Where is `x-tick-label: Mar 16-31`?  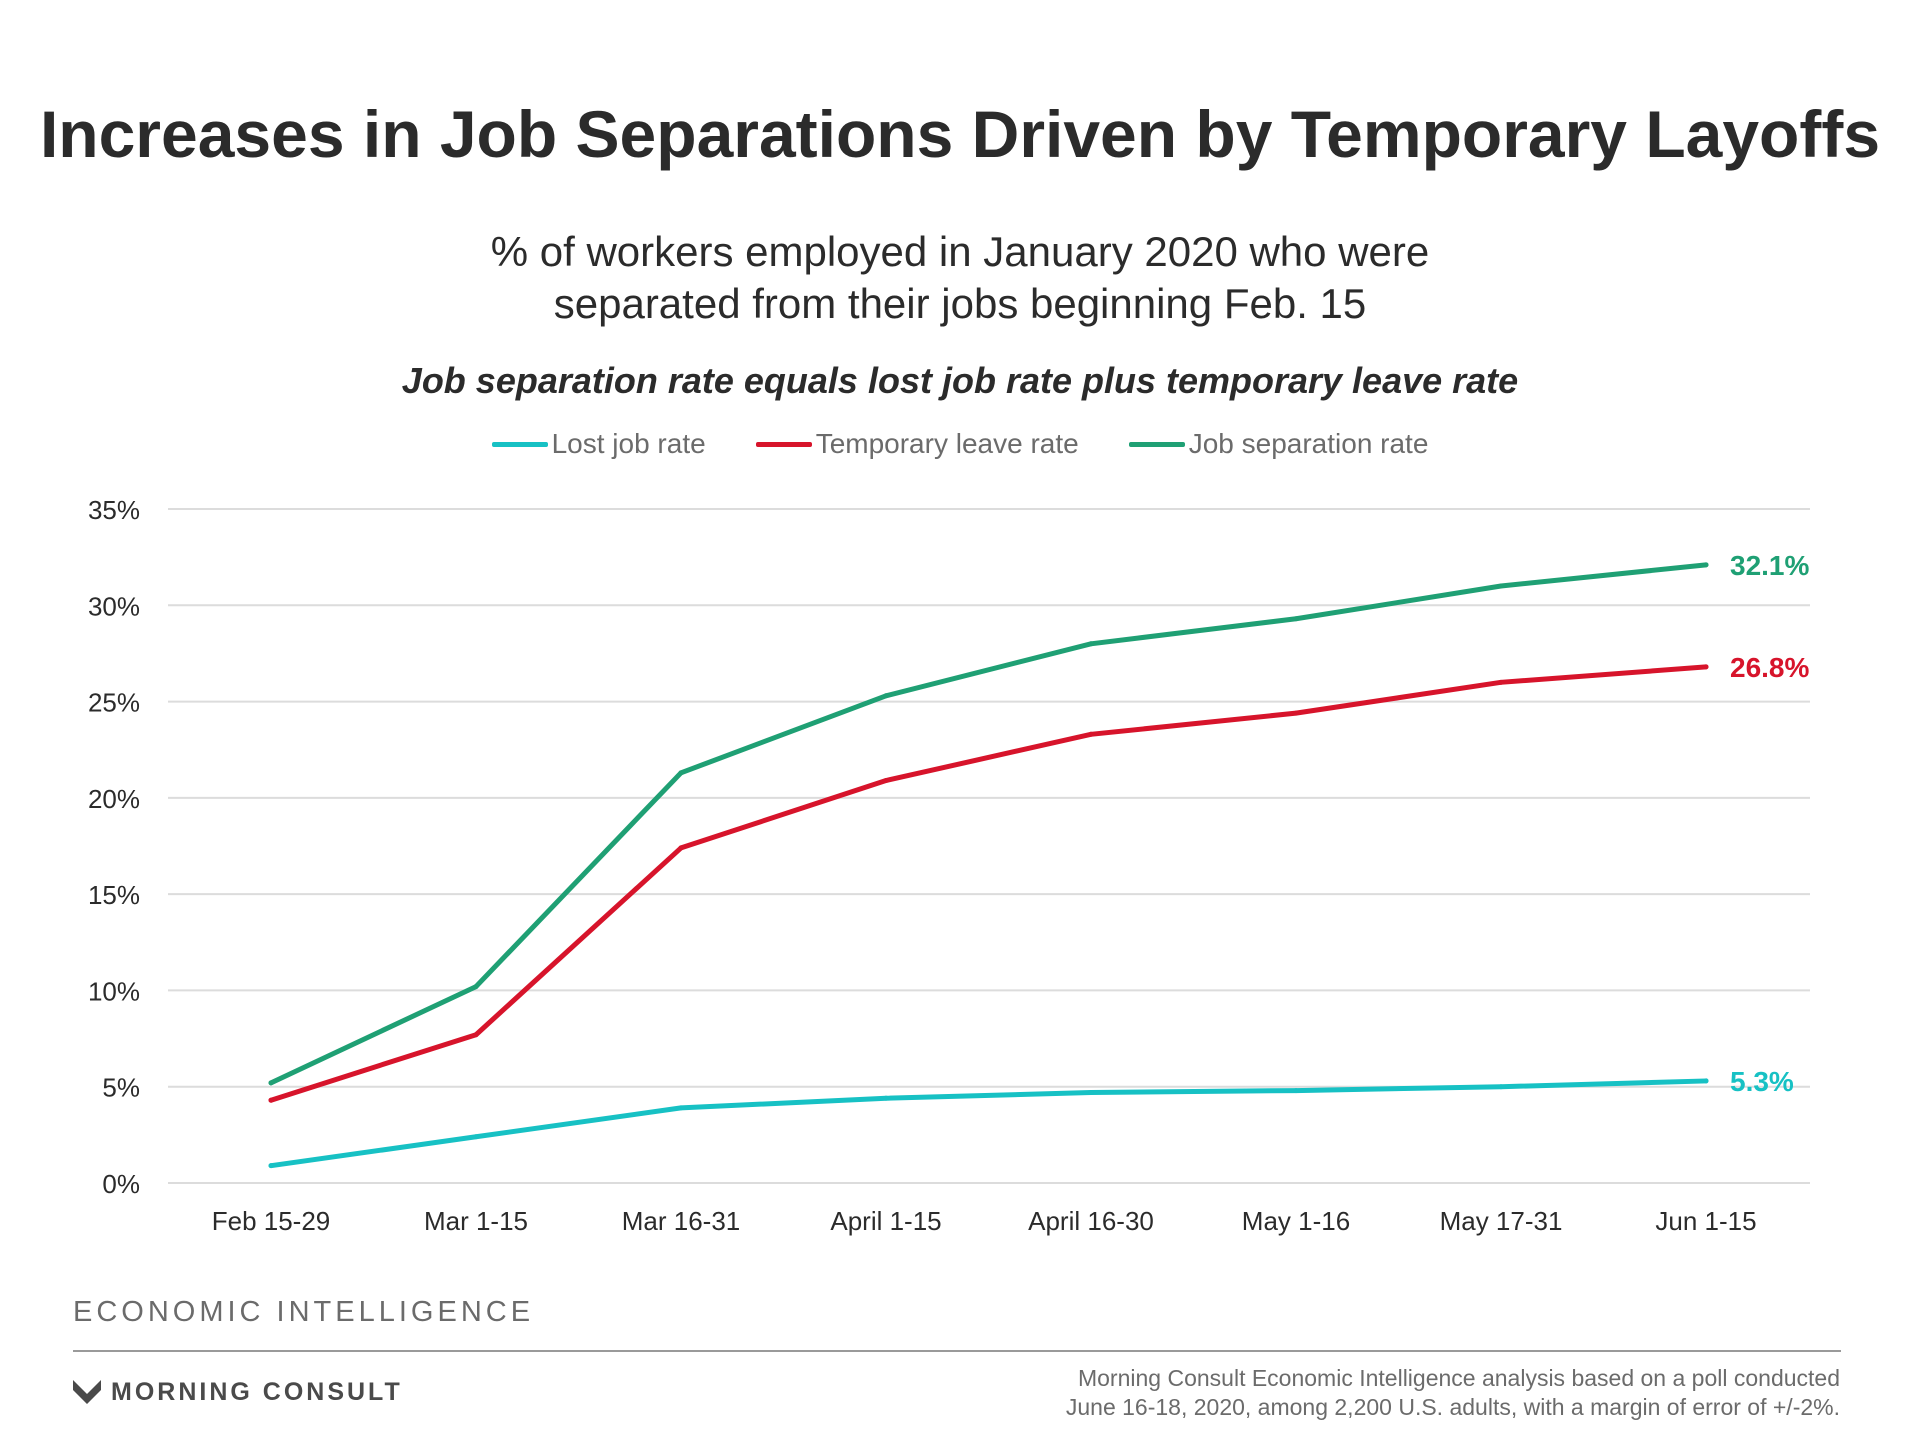
x-tick-label: Mar 16-31 is located at coordinates (681, 1221).